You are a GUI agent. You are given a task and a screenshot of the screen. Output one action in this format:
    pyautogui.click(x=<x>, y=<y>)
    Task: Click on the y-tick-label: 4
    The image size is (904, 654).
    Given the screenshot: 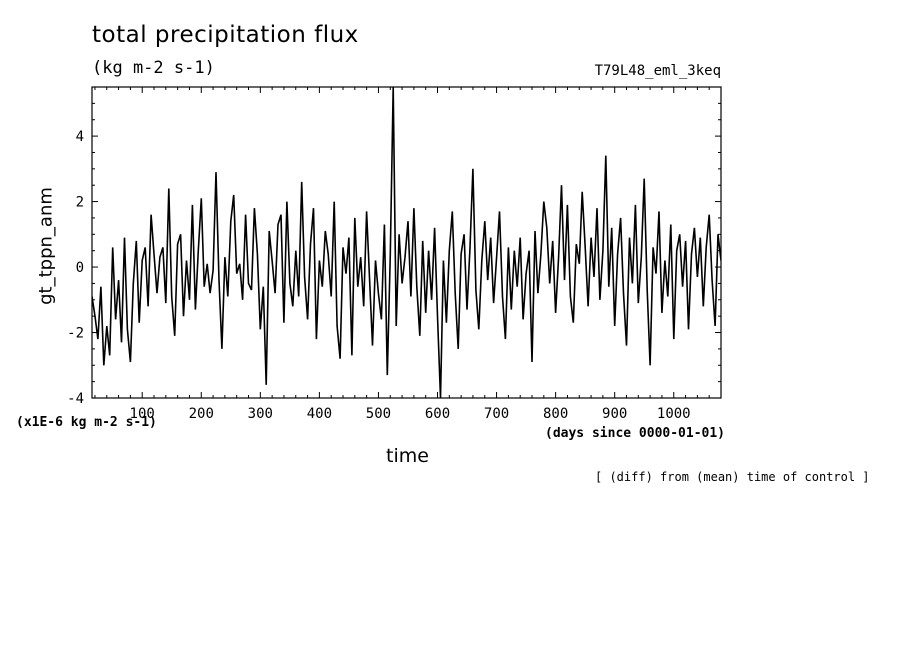 What is the action you would take?
    pyautogui.click(x=80, y=137)
    